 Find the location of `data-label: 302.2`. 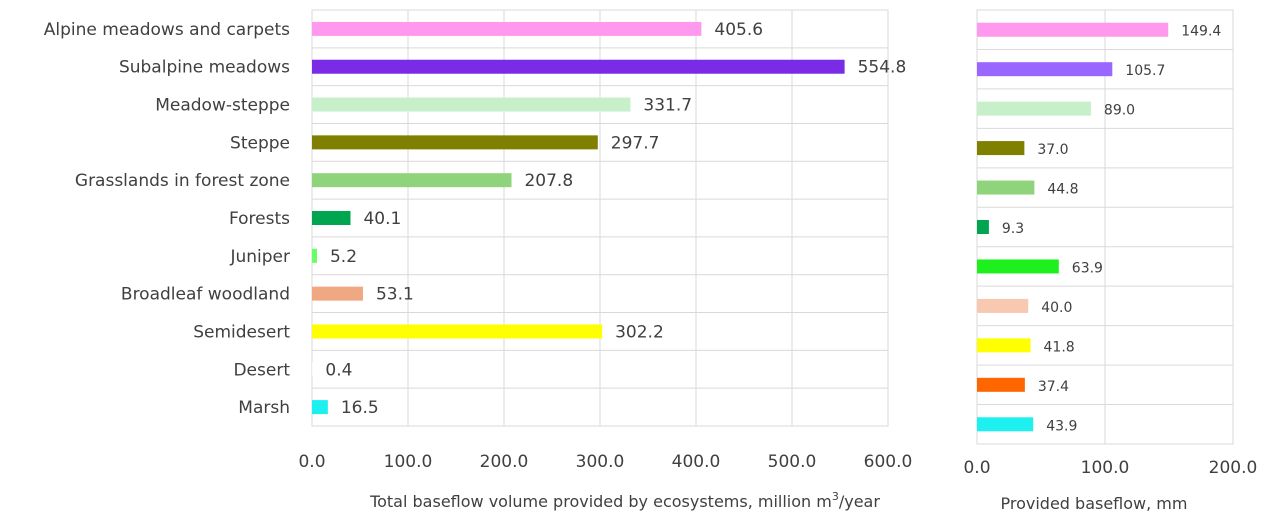

data-label: 302.2 is located at coordinates (639, 332).